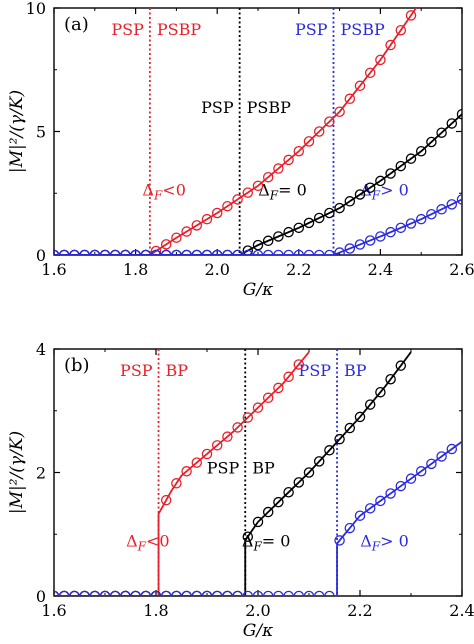  Describe the element at coordinates (41, 349) in the screenshot. I see `y-tick-label: 4` at that location.